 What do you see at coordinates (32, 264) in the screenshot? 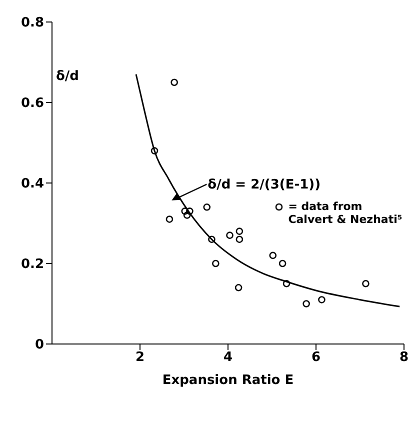
I see `y-tick-label: 0.2` at bounding box center [32, 264].